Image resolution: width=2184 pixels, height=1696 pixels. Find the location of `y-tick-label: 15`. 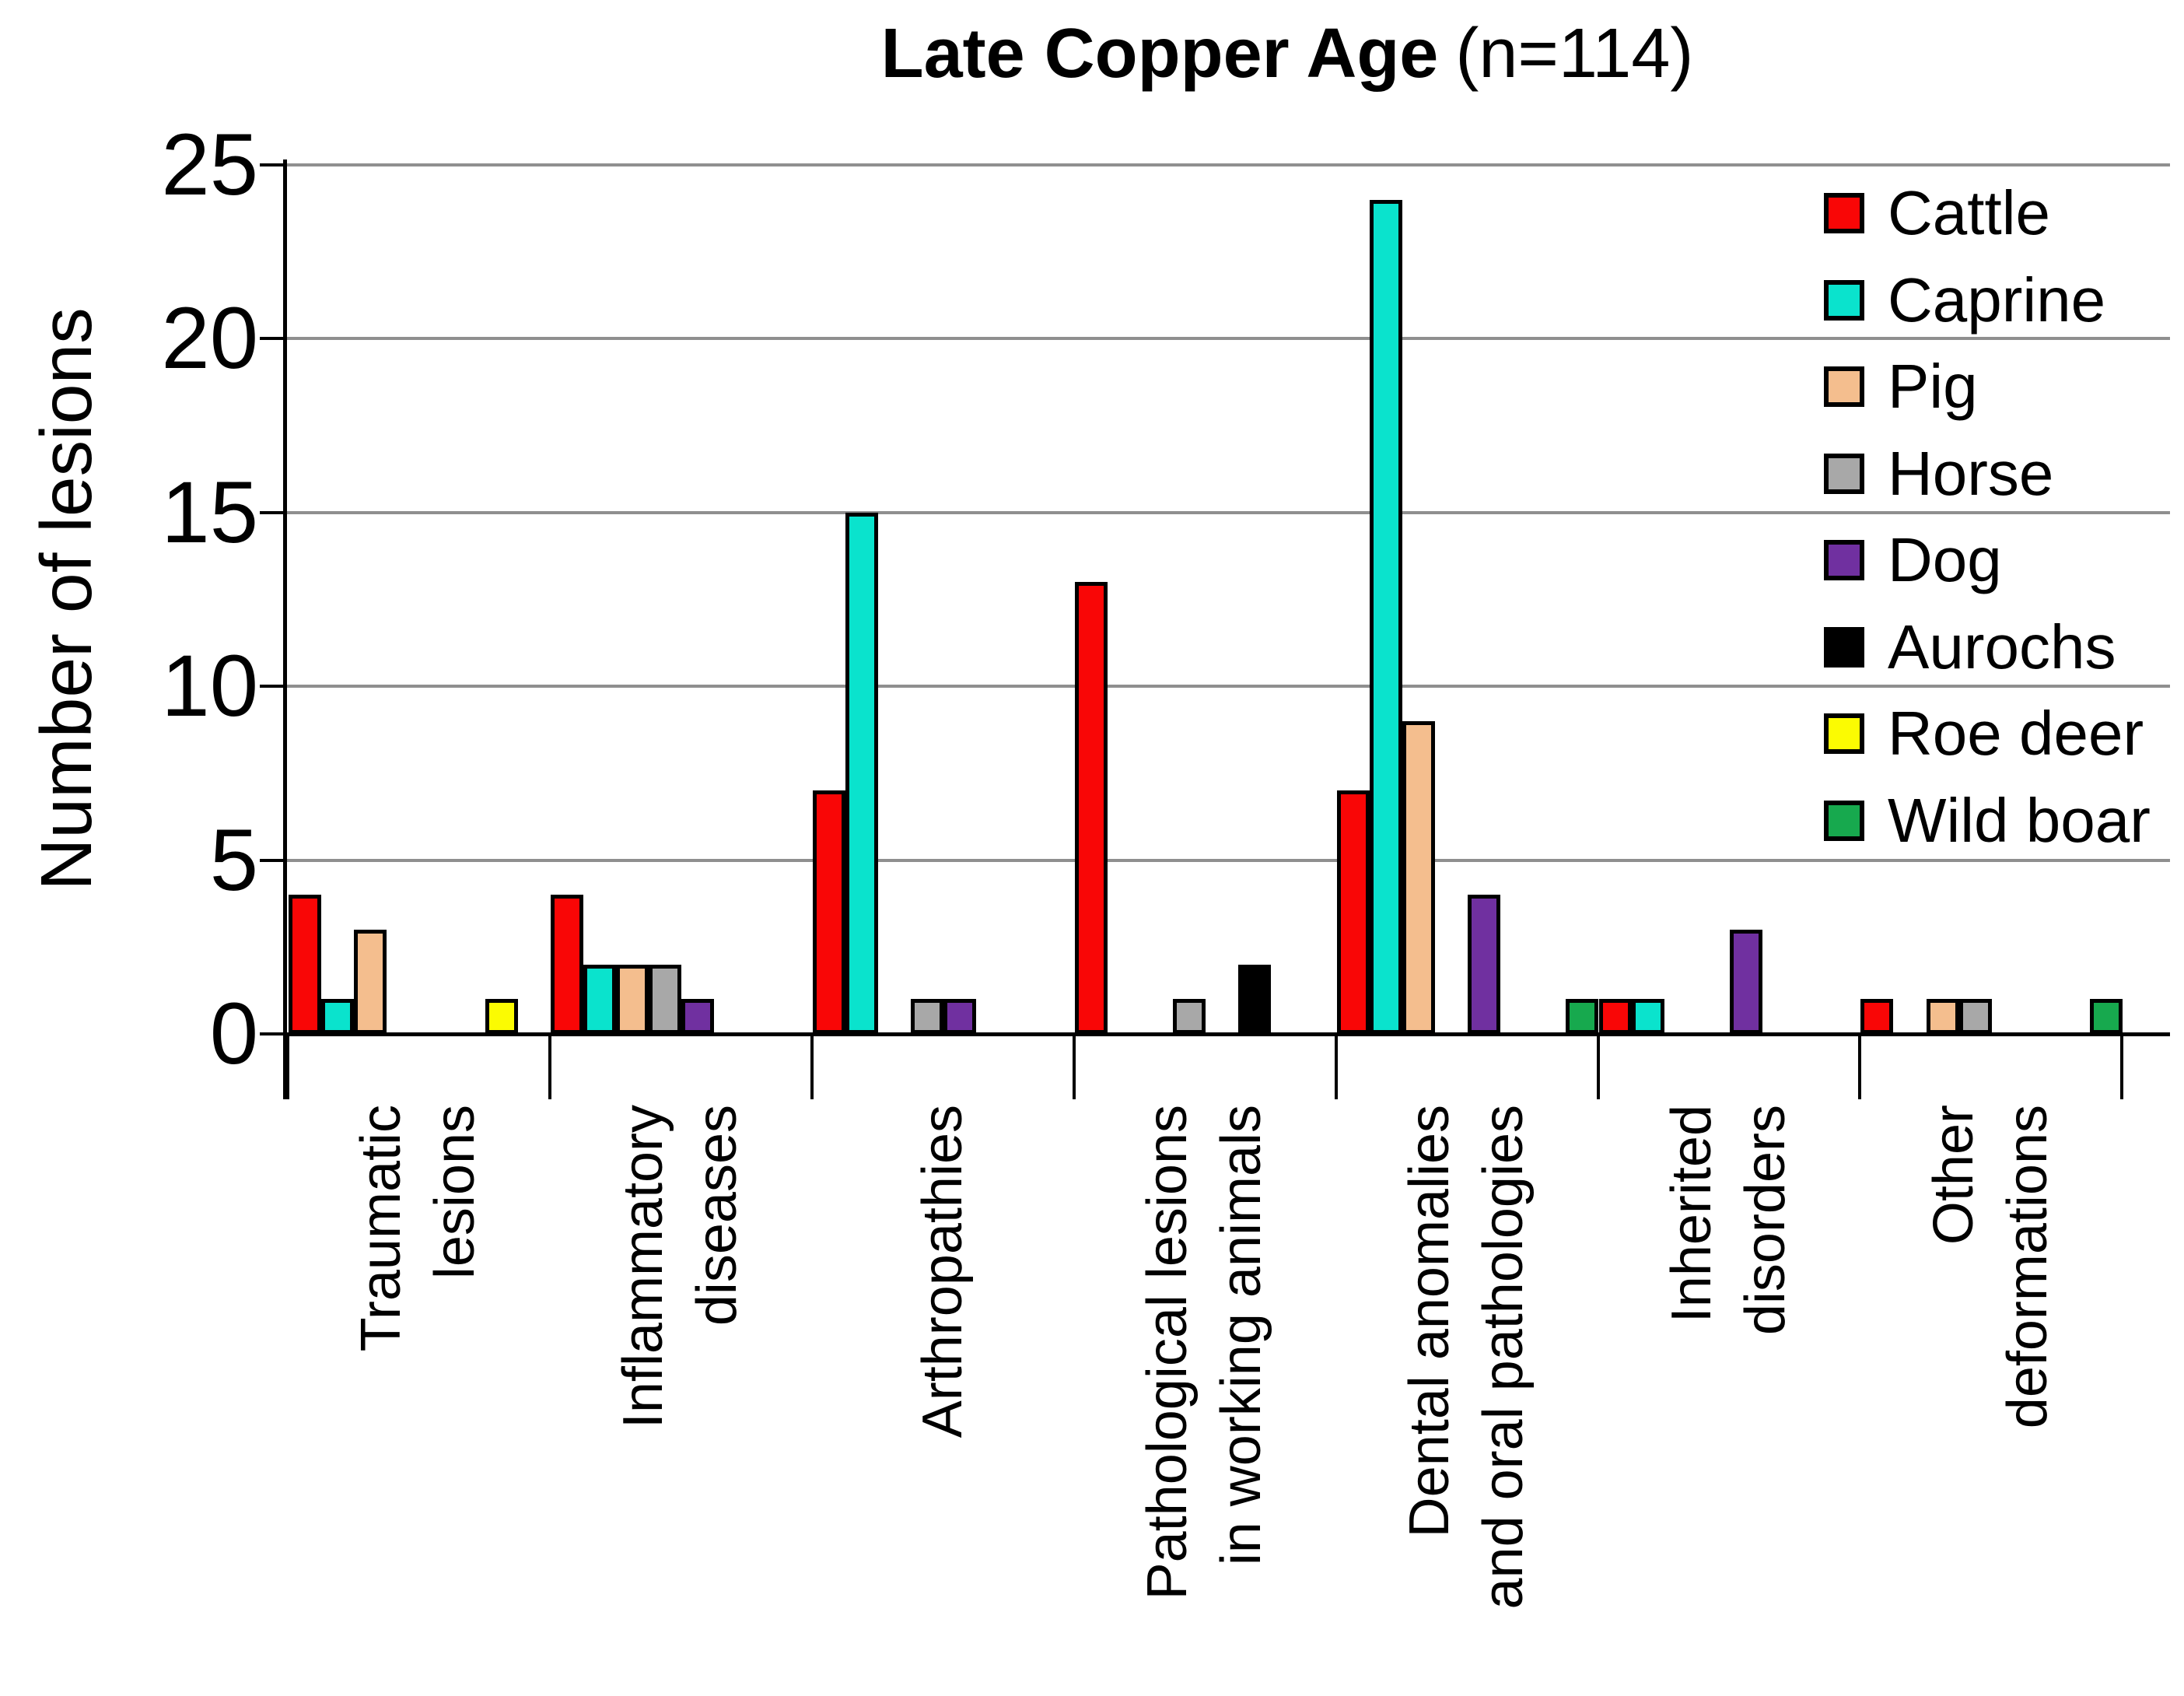

y-tick-label: 15 is located at coordinates (210, 512).